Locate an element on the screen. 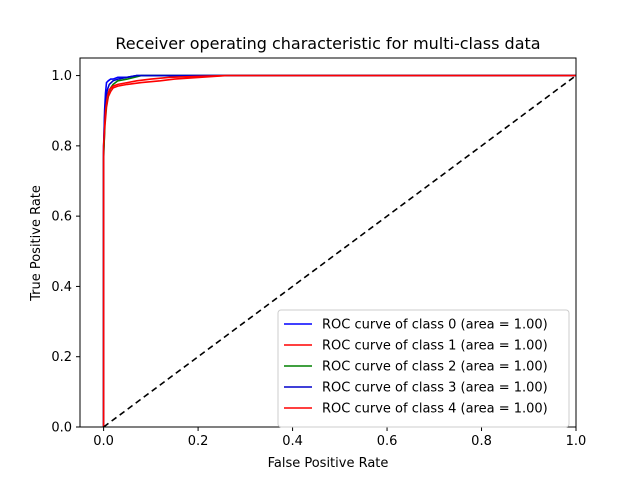 Image resolution: width=640 pixels, height=480 pixels. x-tick-label: 0.4 is located at coordinates (292, 441).